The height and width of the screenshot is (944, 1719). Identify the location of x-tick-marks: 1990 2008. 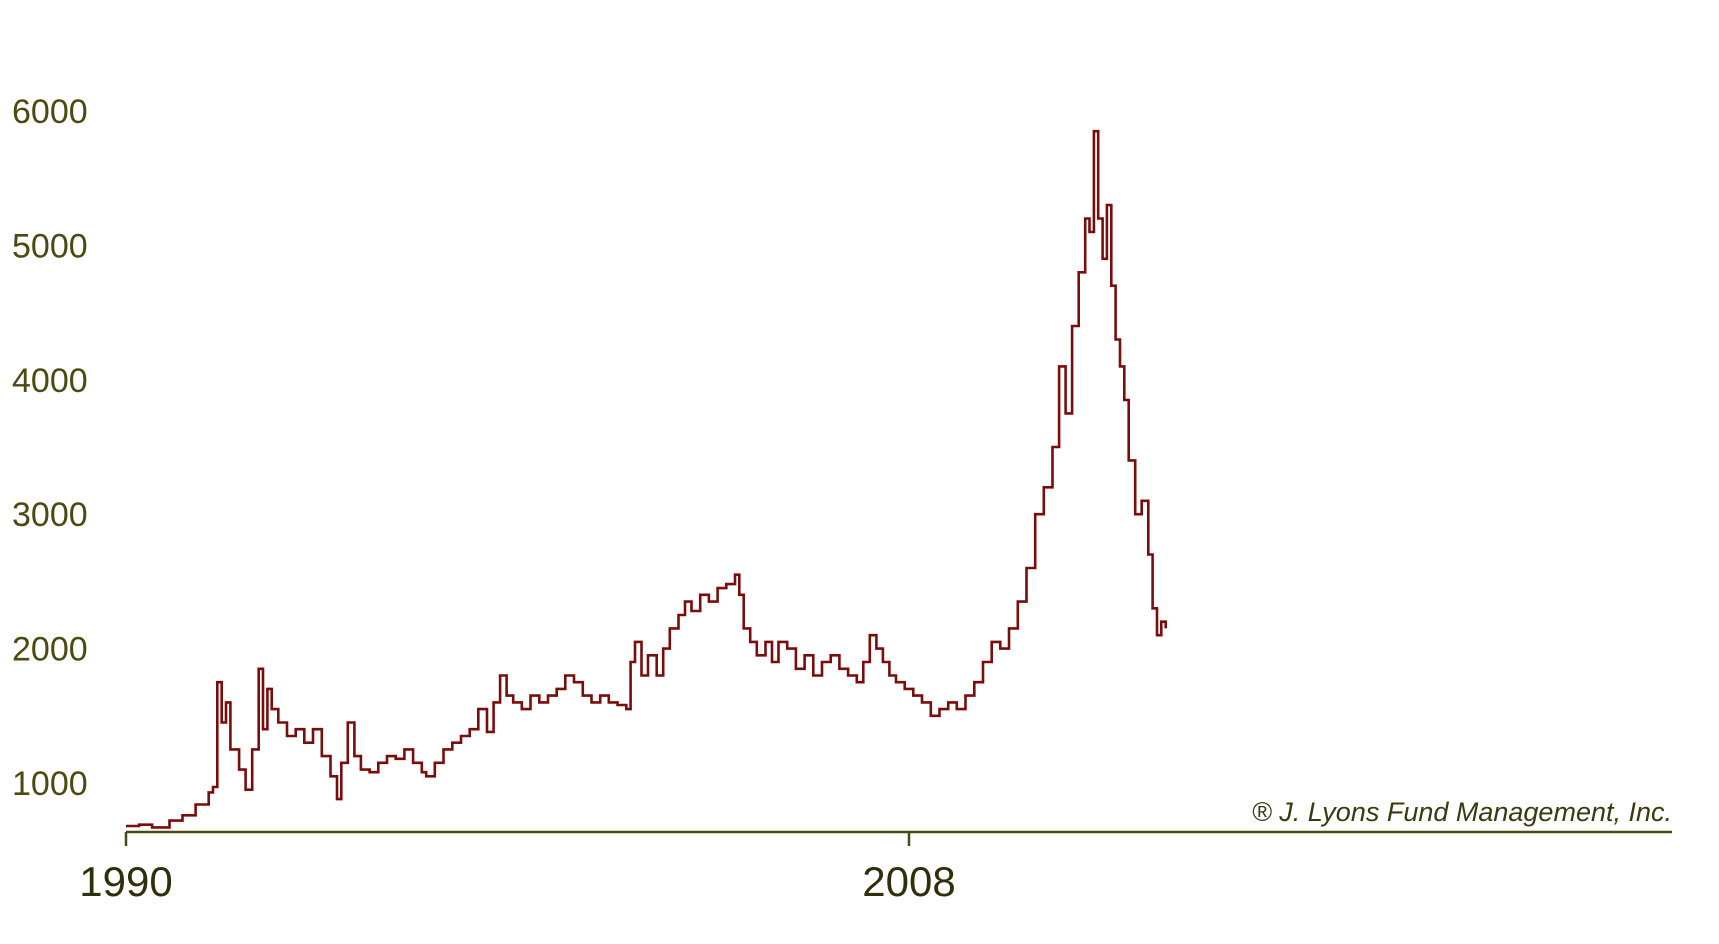
(517, 868).